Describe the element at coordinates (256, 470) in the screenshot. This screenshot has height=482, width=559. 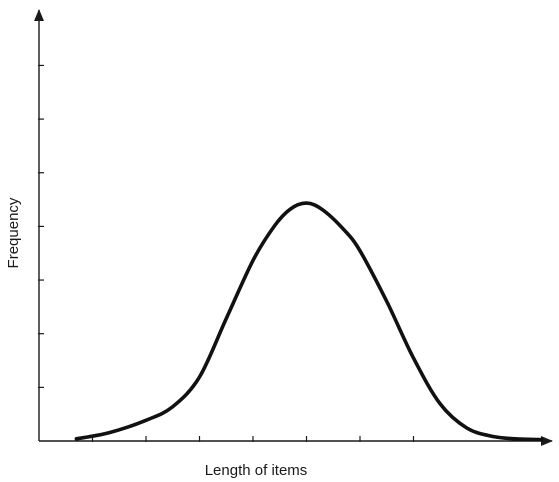
I see `x-axis-label: Length of items` at that location.